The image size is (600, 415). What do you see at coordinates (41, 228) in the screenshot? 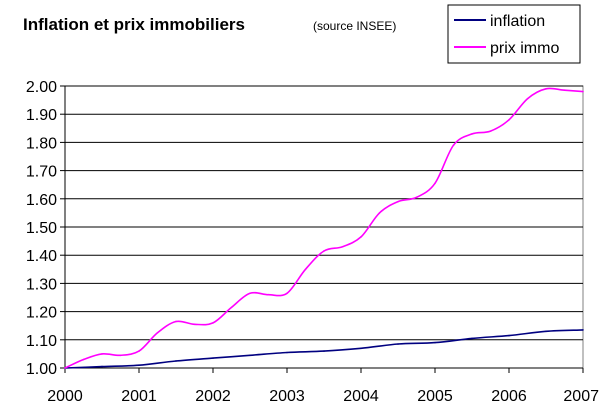
I see `y-tick-label: 1.50` at bounding box center [41, 228].